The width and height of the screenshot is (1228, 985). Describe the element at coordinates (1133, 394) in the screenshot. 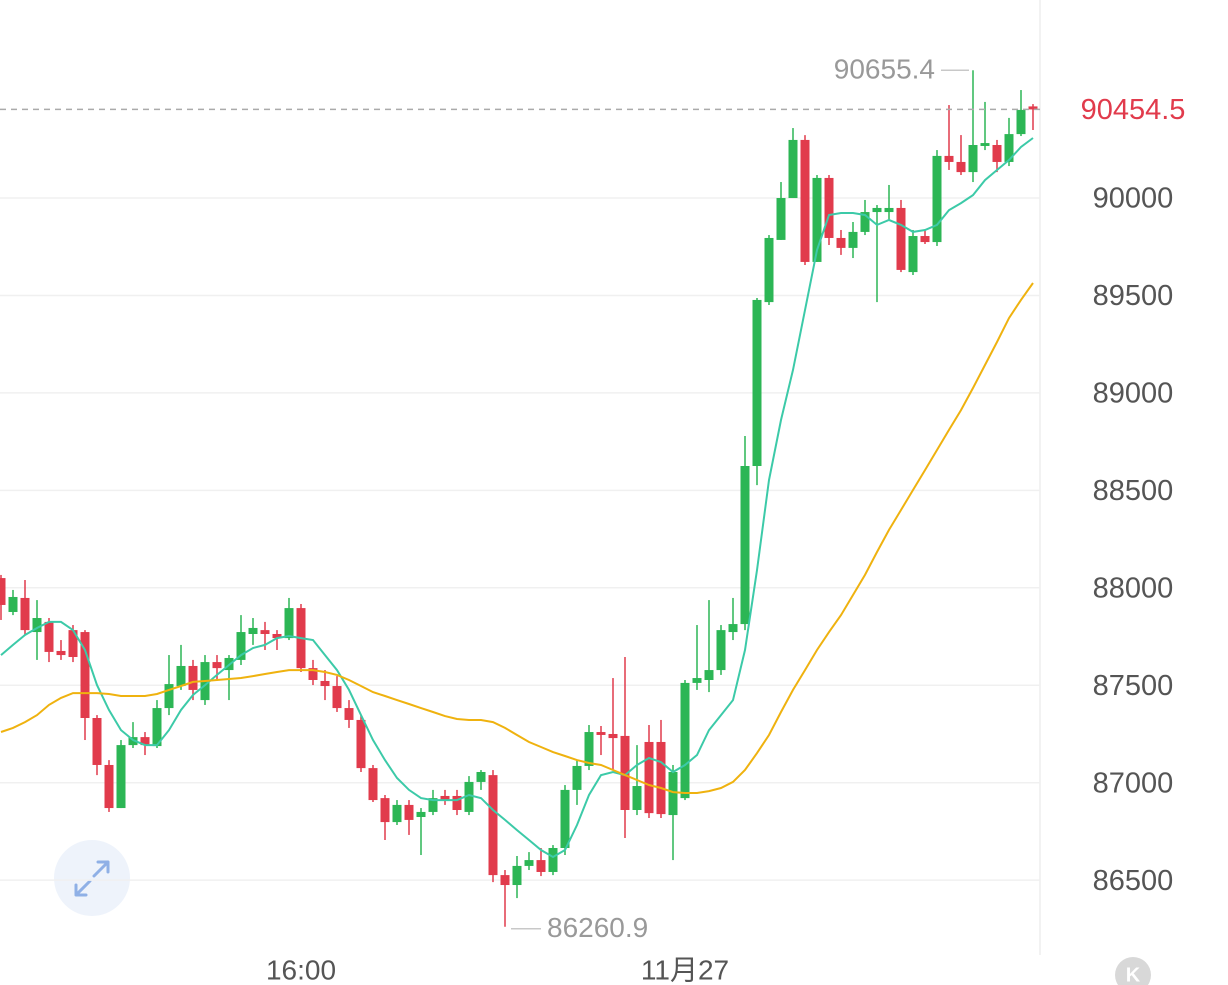

I see `y-tick-label: 89000` at that location.